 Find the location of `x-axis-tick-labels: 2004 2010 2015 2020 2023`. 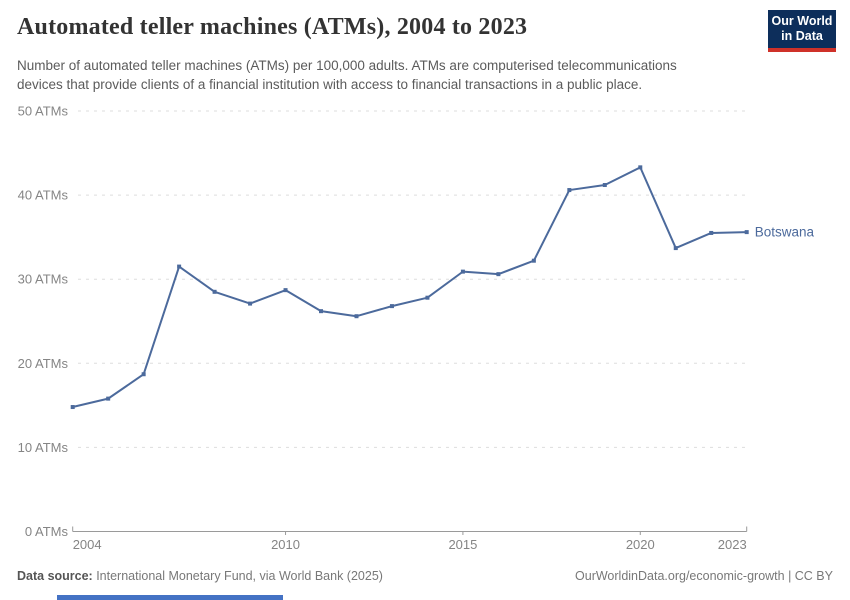

x-axis-tick-labels: 2004 2010 2015 2020 2023 is located at coordinates (410, 544).